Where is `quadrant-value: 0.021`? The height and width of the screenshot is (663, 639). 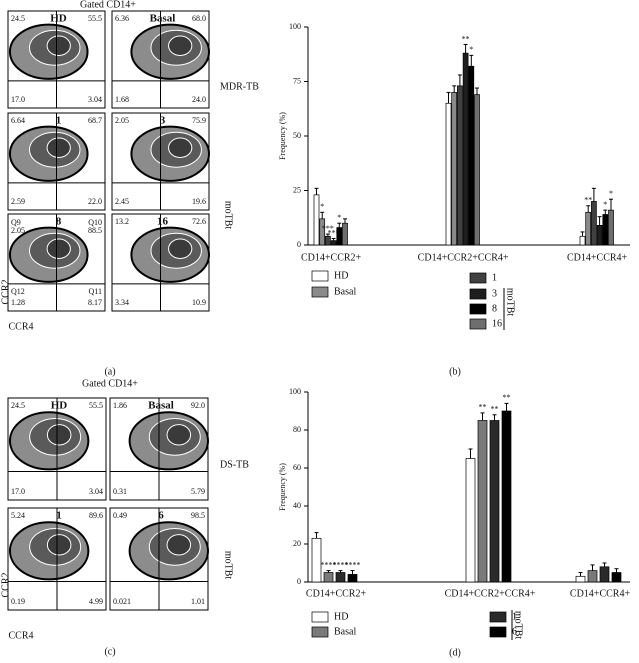 quadrant-value: 0.021 is located at coordinates (122, 601).